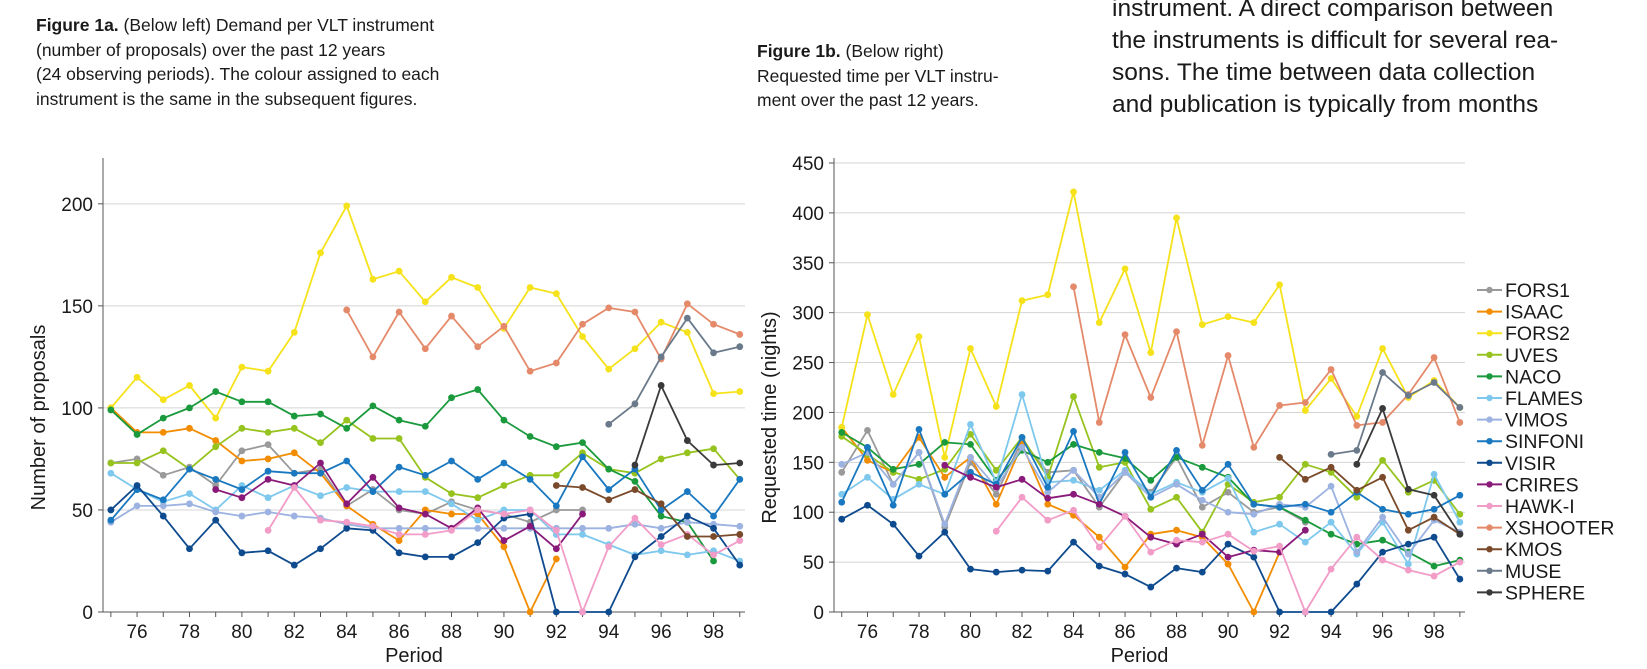 This screenshot has width=1647, height=669. I want to click on y-axis-label: Requested time (nights), so click(770, 417).